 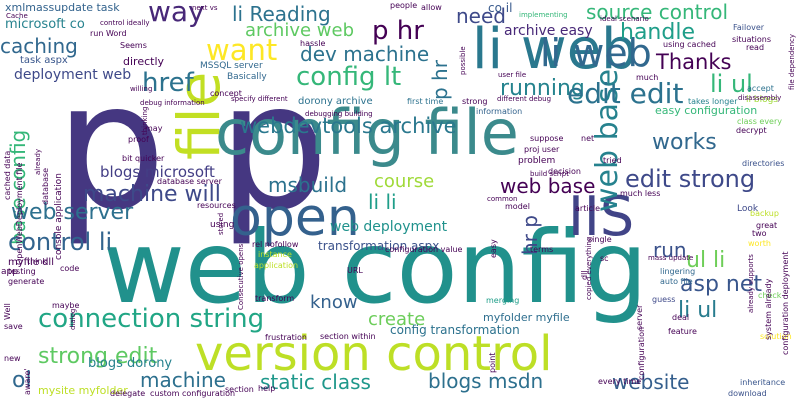 I want to click on word-li-blogs: li blogs, so click(x=762, y=100).